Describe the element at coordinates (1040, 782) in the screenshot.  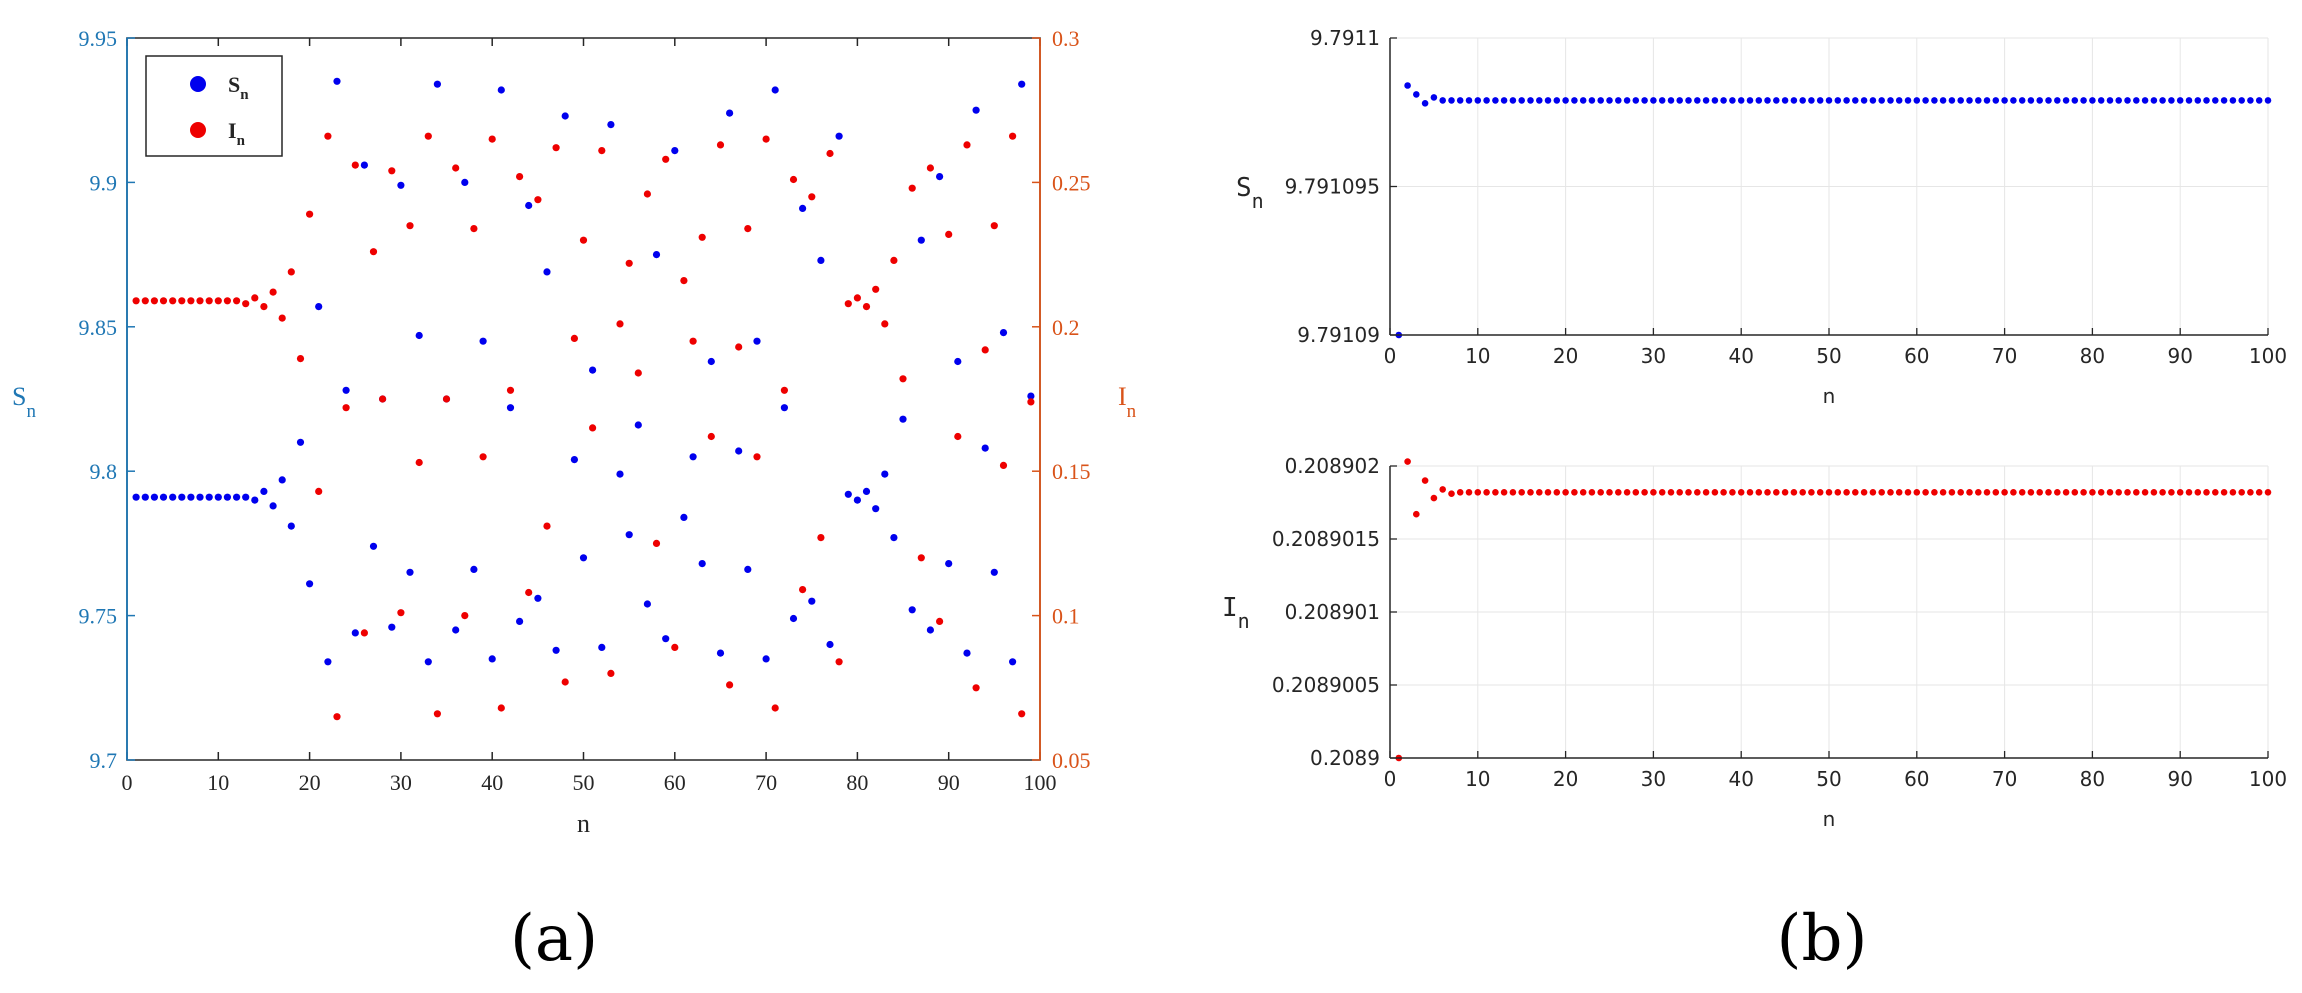
I see `panel-a-x-tick-label: 100` at that location.